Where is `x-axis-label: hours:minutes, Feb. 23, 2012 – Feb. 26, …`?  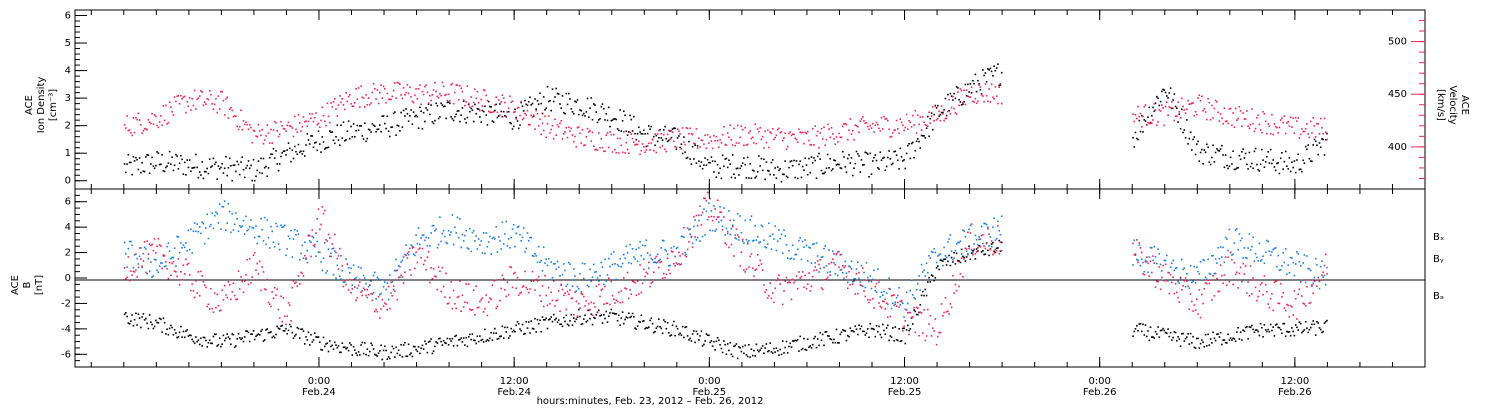
x-axis-label: hours:minutes, Feb. 23, 2012 – Feb. 26, … is located at coordinates (650, 401).